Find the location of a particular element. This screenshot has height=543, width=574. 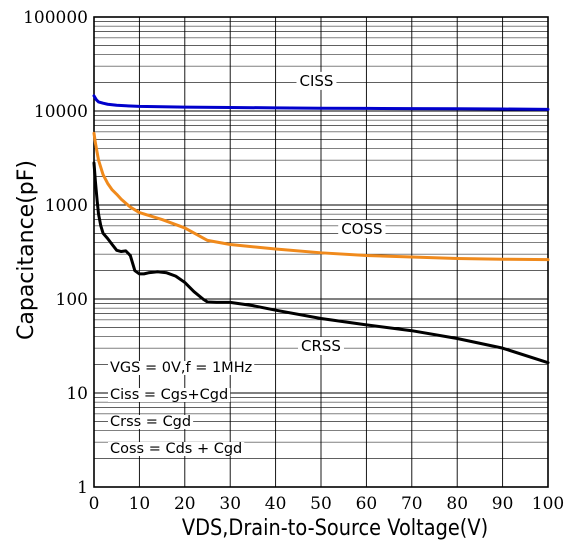

condition-note: Ciss = Cgs+Cgd is located at coordinates (169, 395).